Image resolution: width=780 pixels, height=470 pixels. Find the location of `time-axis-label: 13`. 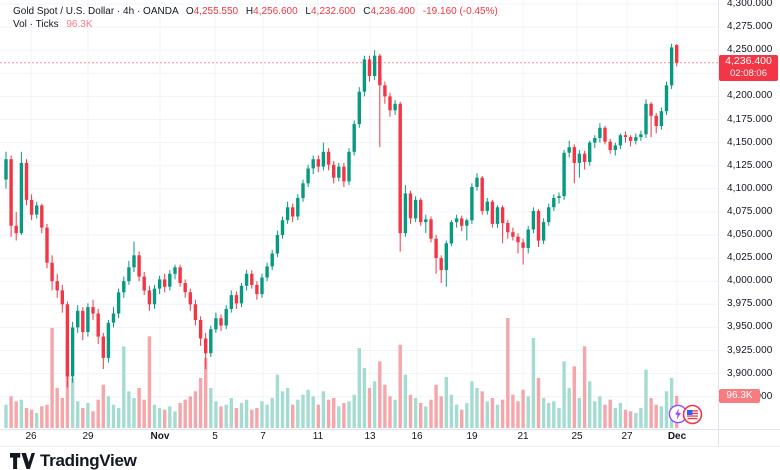

time-axis-label: 13 is located at coordinates (370, 436).